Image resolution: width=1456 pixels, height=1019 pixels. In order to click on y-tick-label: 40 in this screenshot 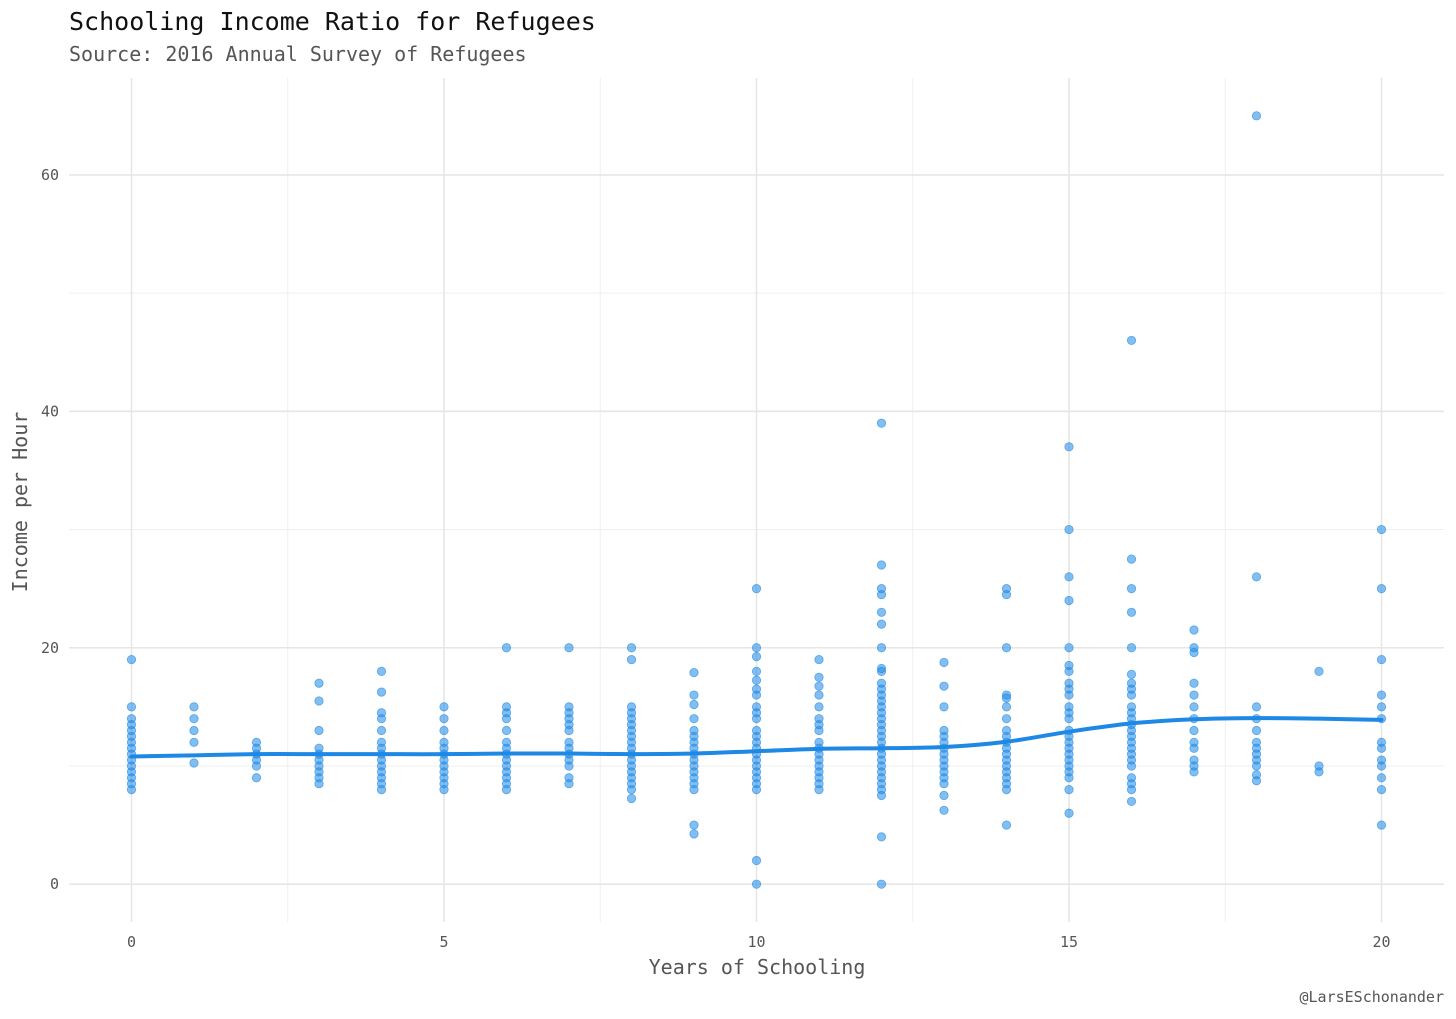, I will do `click(50, 411)`.